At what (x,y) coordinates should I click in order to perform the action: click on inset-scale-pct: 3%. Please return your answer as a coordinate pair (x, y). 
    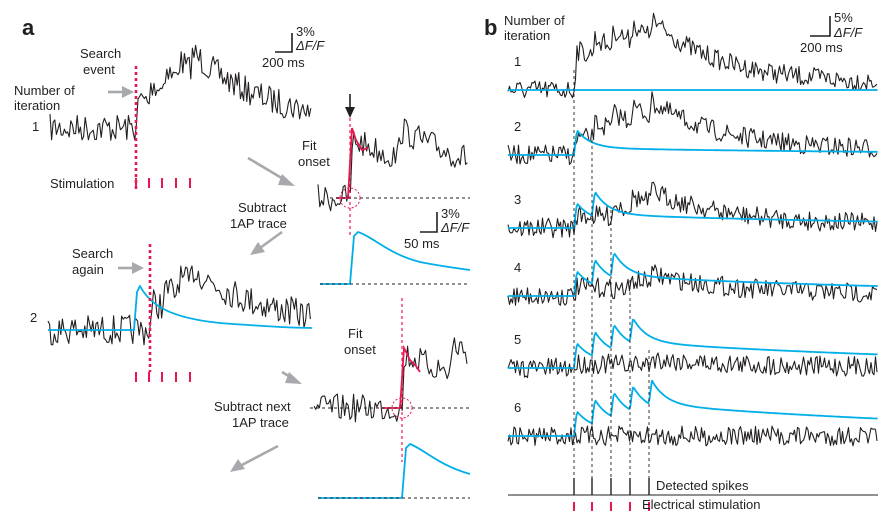
    Looking at the image, I should click on (450, 213).